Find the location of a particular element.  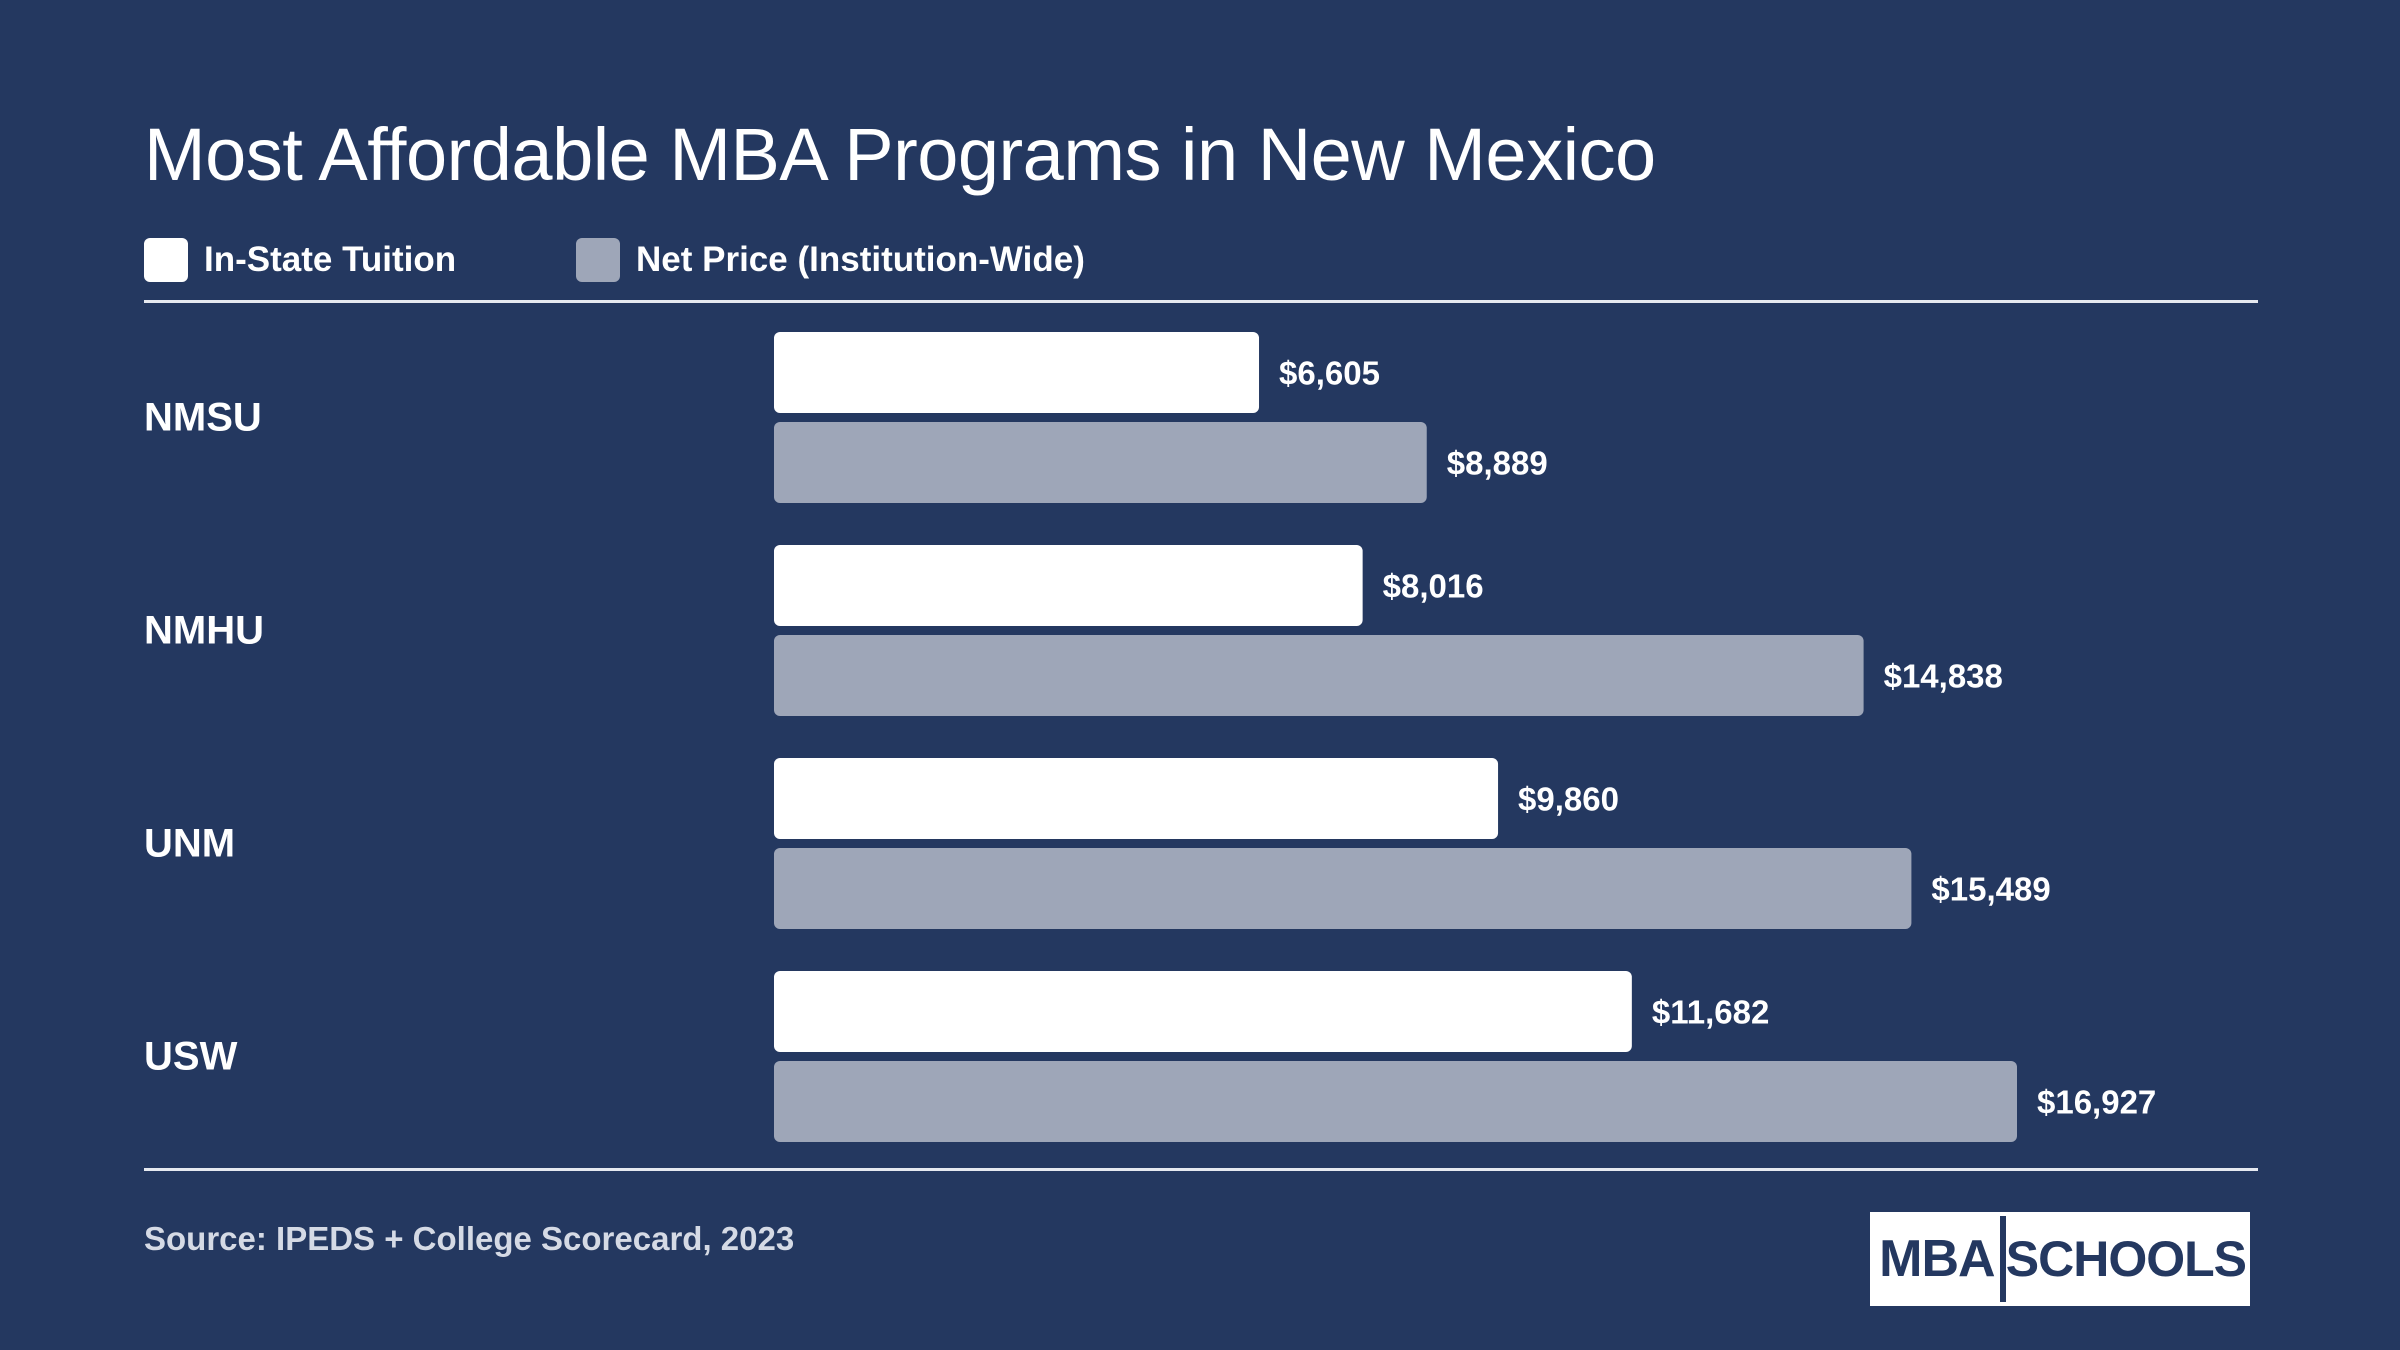

value-label-unm-net-price: $15,489 is located at coordinates (1990, 889).